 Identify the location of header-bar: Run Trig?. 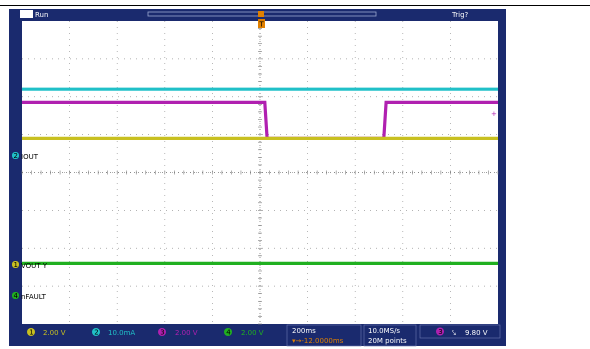
(244, 14).